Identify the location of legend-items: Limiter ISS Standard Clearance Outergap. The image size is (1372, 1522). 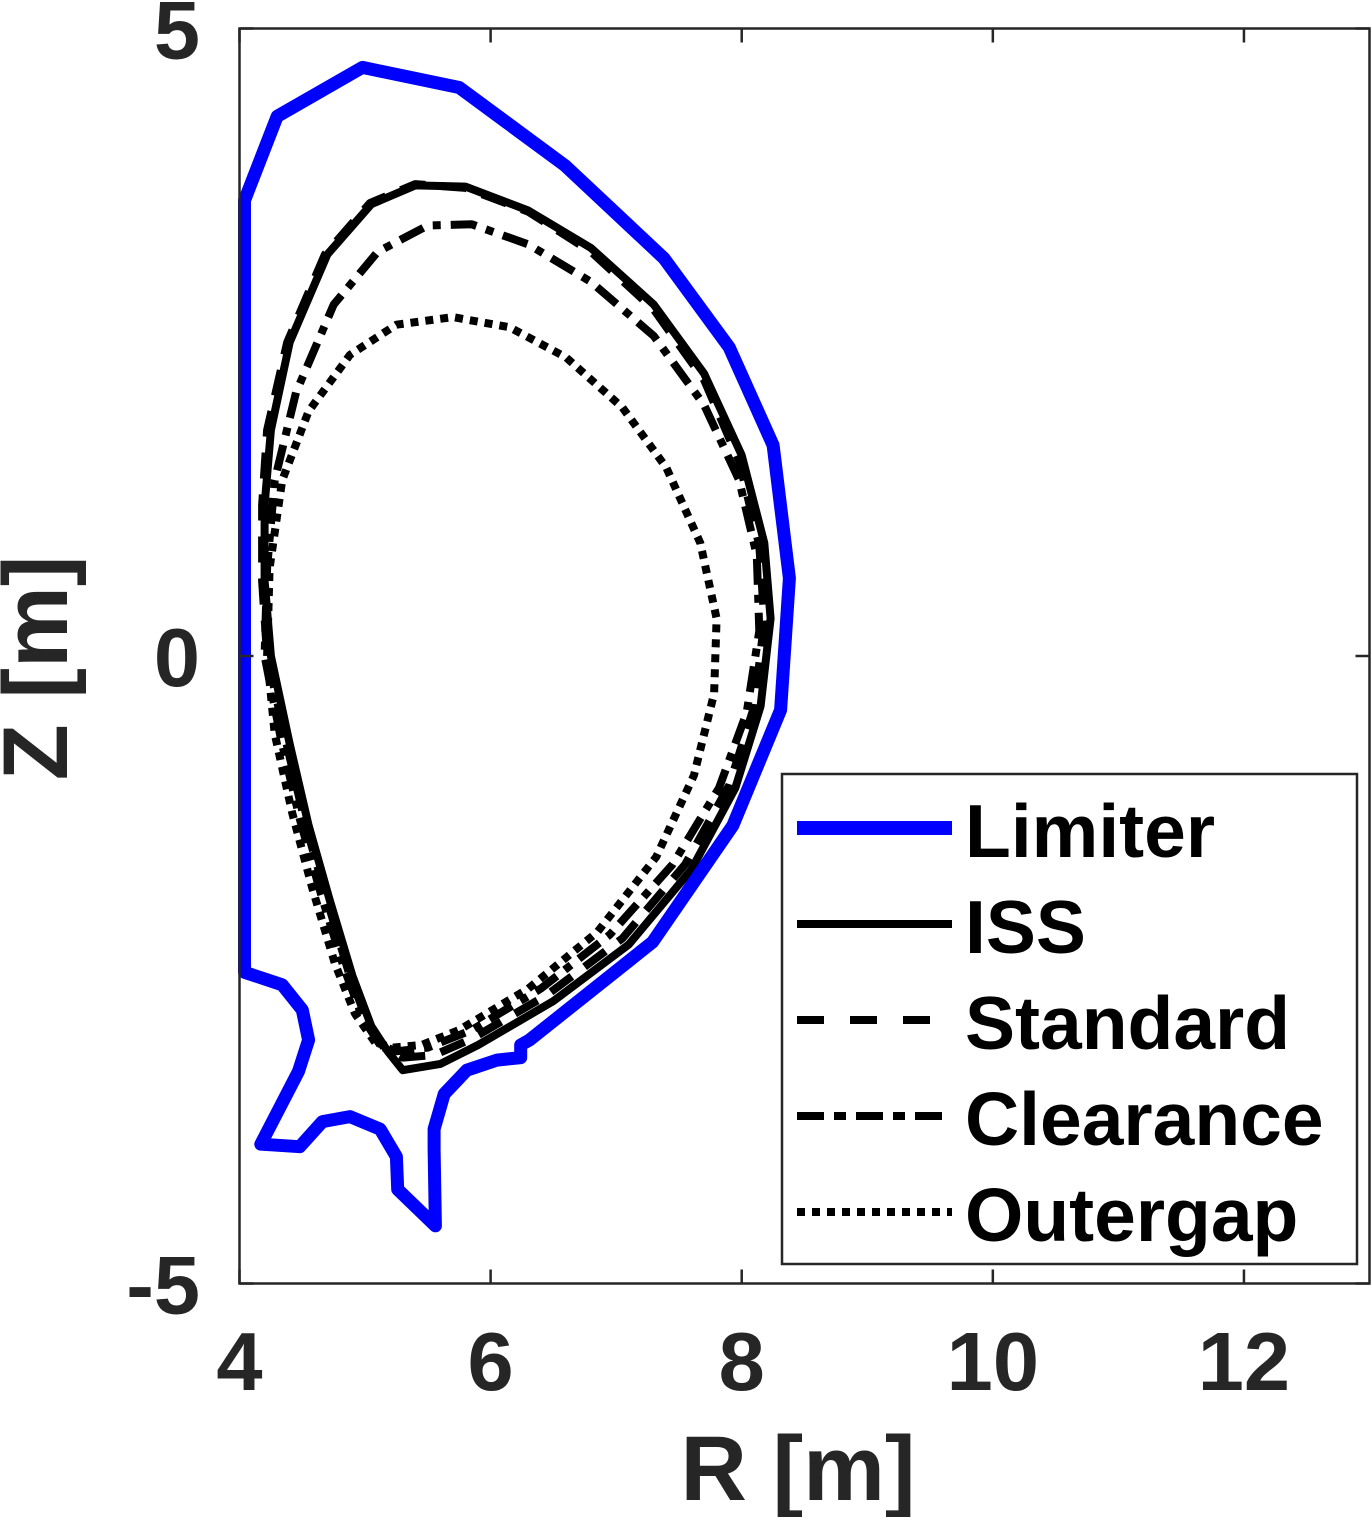
(1060, 1023).